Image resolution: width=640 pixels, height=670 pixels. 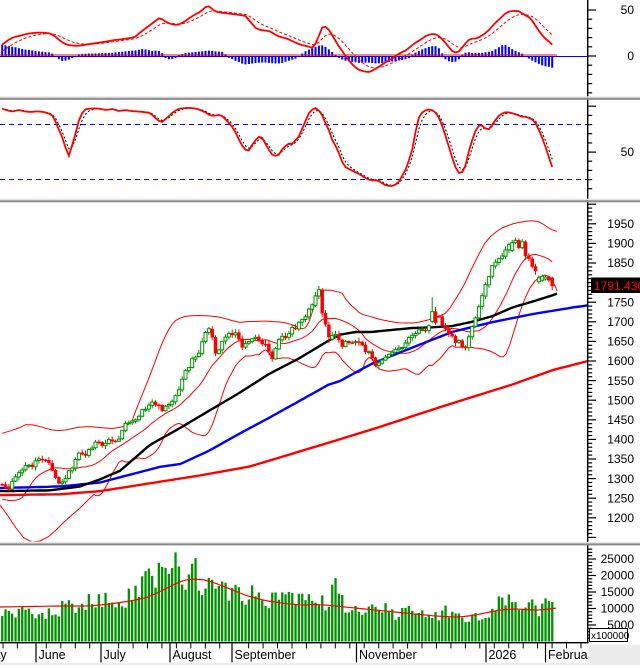 What do you see at coordinates (620, 342) in the screenshot?
I see `svg-text: 1650` at bounding box center [620, 342].